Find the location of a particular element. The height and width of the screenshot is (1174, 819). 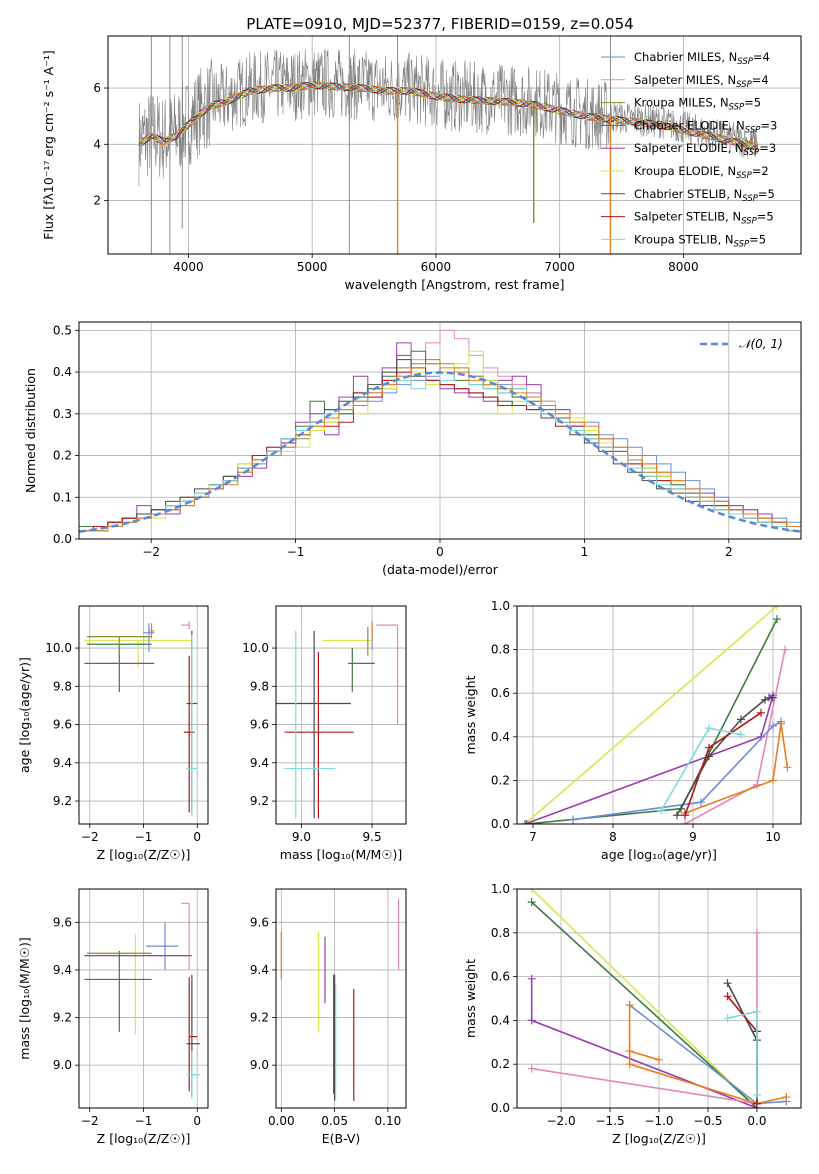

x-tick-label: 0.10 is located at coordinates (388, 1121).